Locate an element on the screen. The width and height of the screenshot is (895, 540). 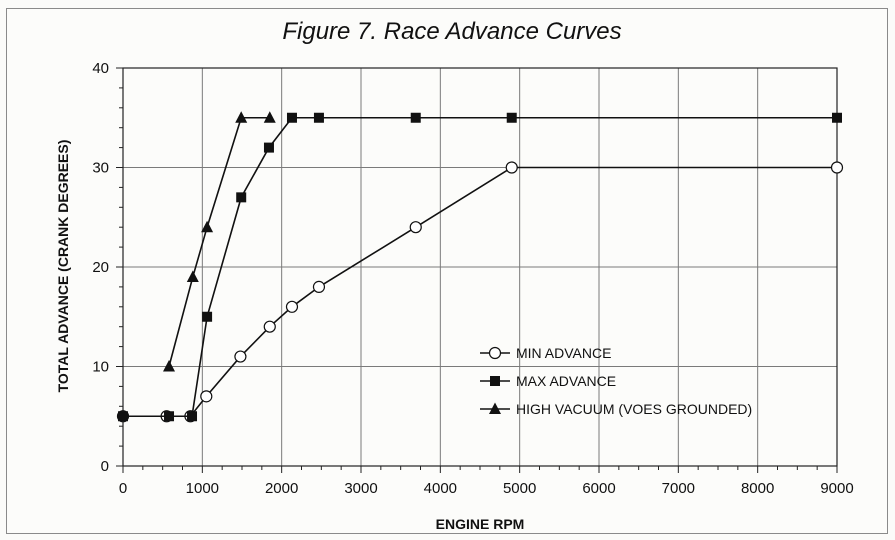
series-line is located at coordinates (219, 241).